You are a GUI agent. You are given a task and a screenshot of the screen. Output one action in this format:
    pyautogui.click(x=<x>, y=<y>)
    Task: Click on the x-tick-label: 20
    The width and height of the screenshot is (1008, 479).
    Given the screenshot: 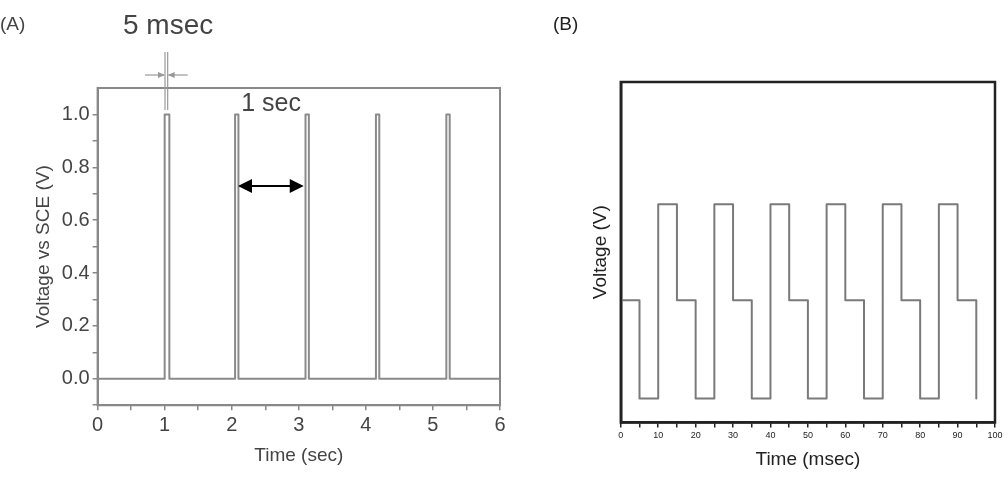 What is the action you would take?
    pyautogui.click(x=695, y=435)
    